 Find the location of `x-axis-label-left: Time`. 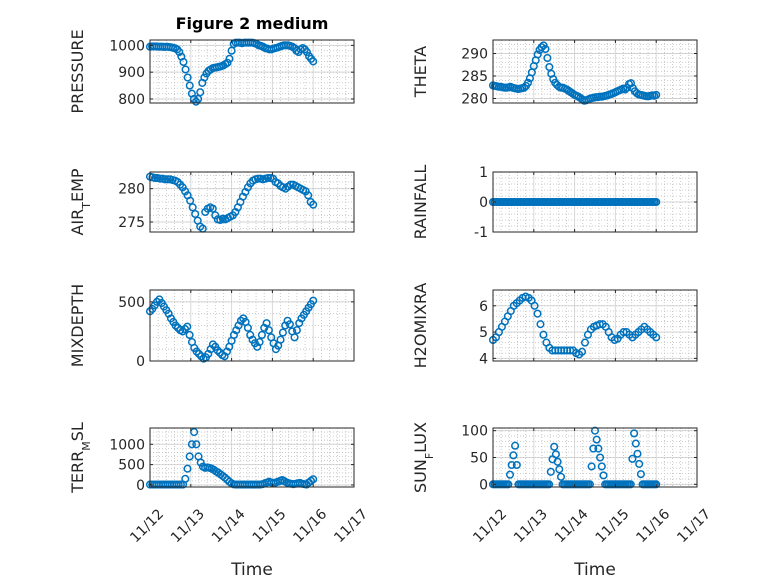

x-axis-label-left: Time is located at coordinates (251, 570).